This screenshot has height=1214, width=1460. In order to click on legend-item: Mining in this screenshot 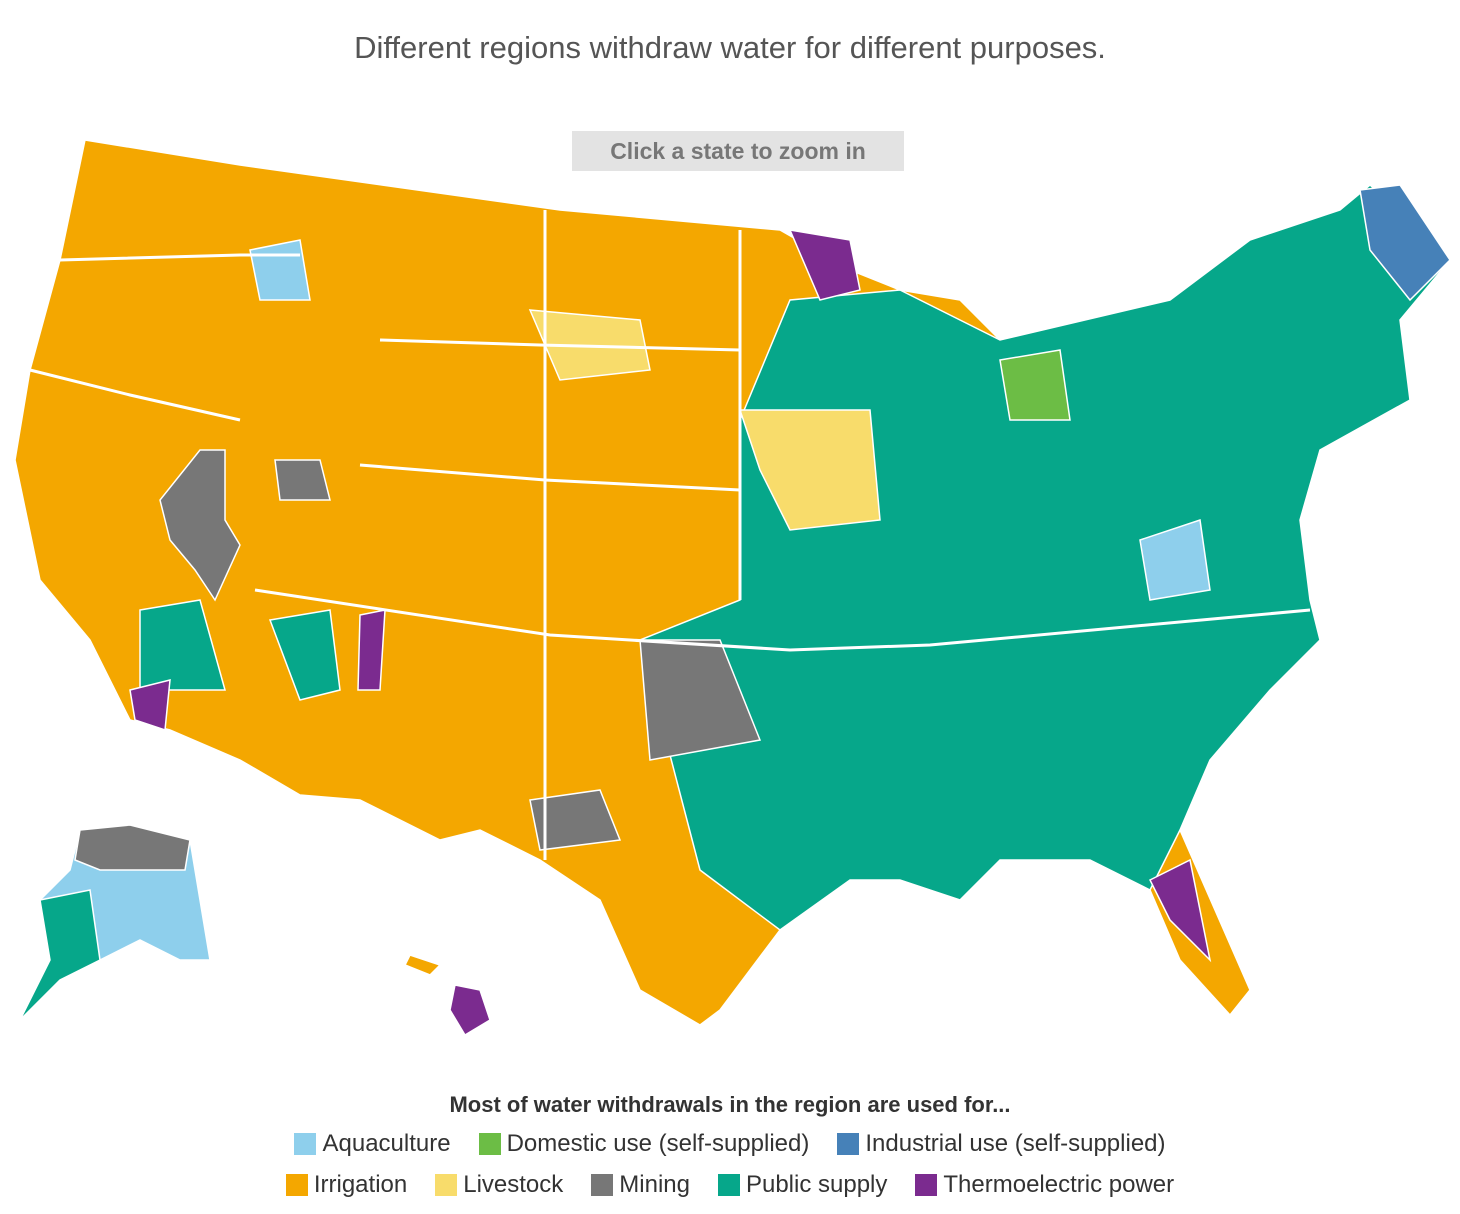, I will do `click(640, 1185)`.